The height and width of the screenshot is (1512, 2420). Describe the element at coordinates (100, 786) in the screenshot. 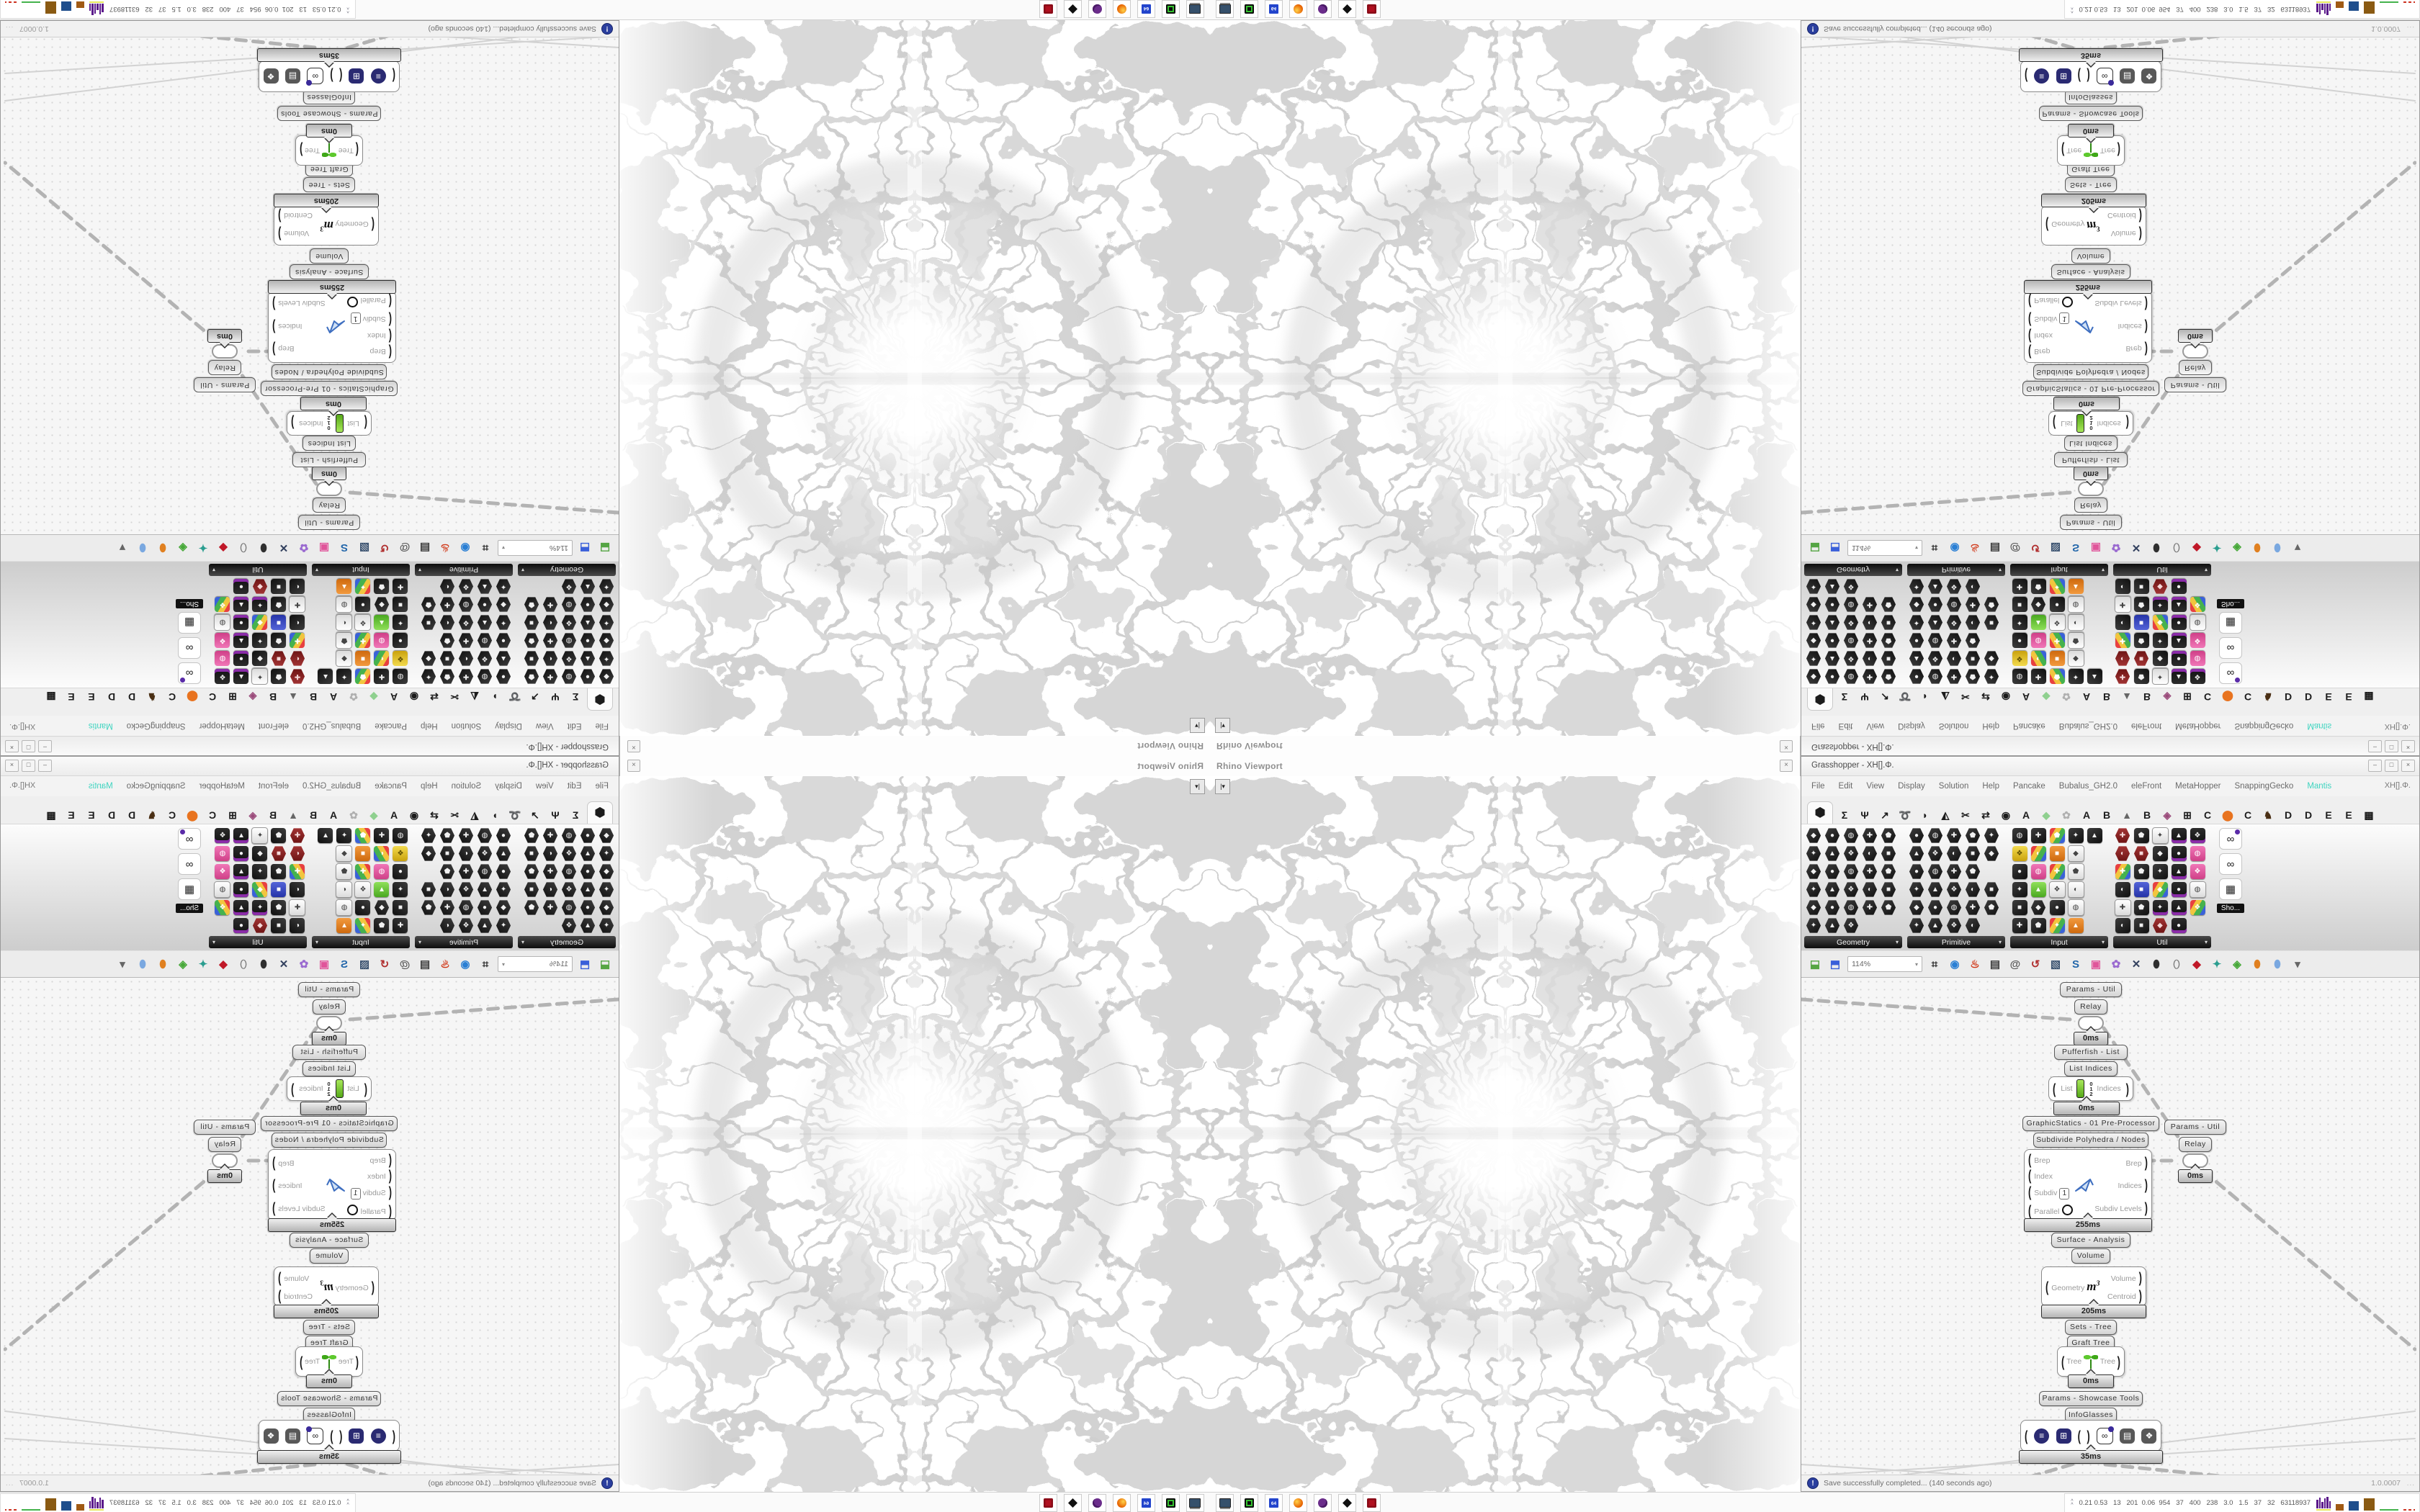

I see `menu-item-mantis: Mantis` at that location.